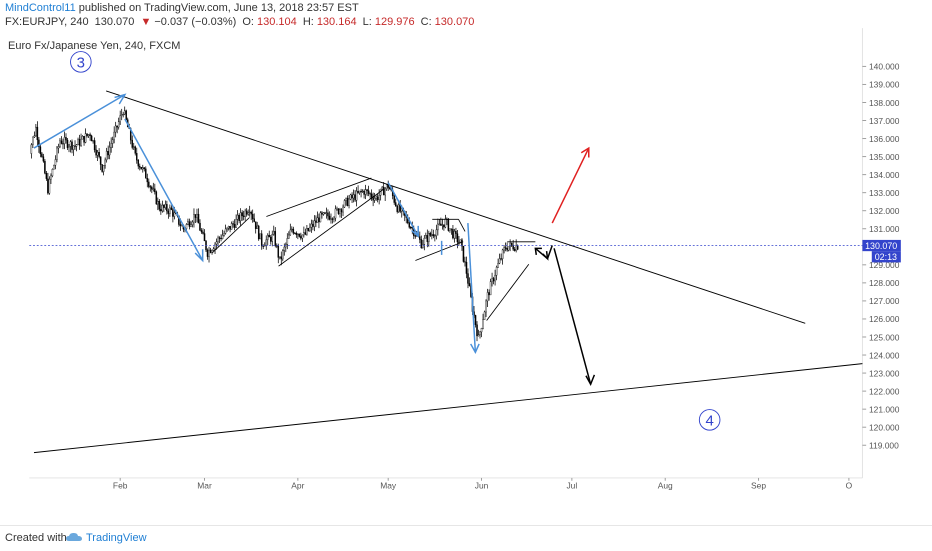  Describe the element at coordinates (40, 8) in the screenshot. I see `author-link: MindControl11` at that location.